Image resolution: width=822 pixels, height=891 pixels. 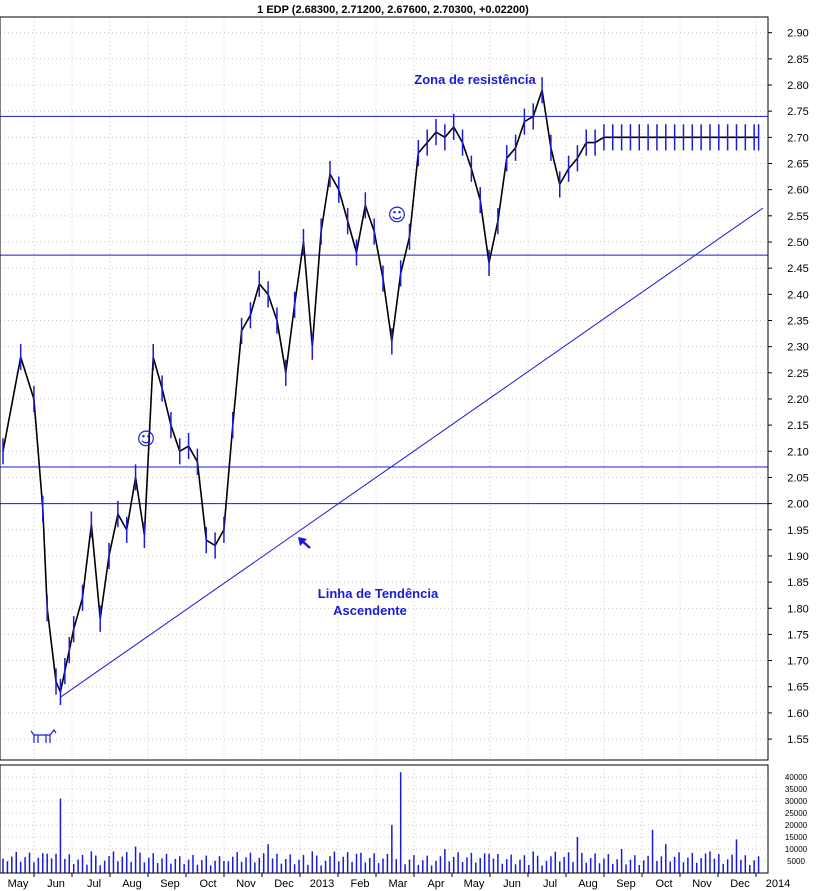 I want to click on price-tick-label: 2.10, so click(x=797, y=452).